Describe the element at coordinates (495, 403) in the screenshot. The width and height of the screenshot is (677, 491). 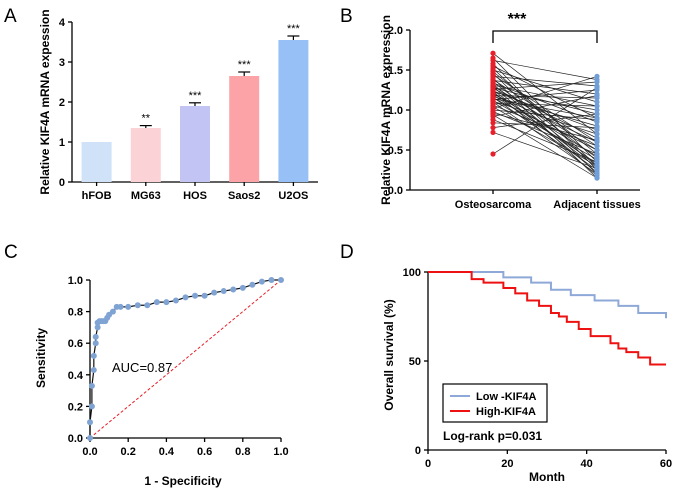
I see `panel-d-legend-box` at that location.